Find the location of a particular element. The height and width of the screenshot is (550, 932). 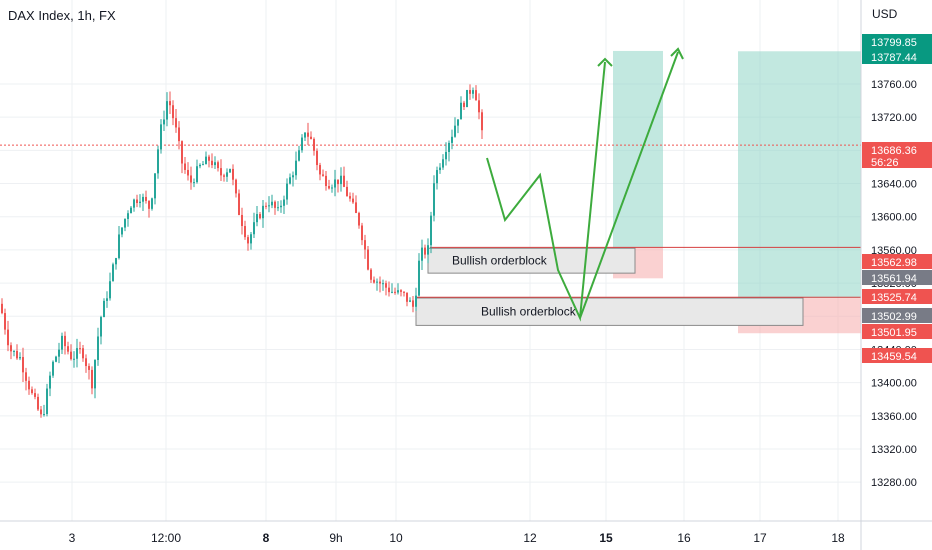

chart-title: DAX Index, 1h, FX is located at coordinates (62, 15).